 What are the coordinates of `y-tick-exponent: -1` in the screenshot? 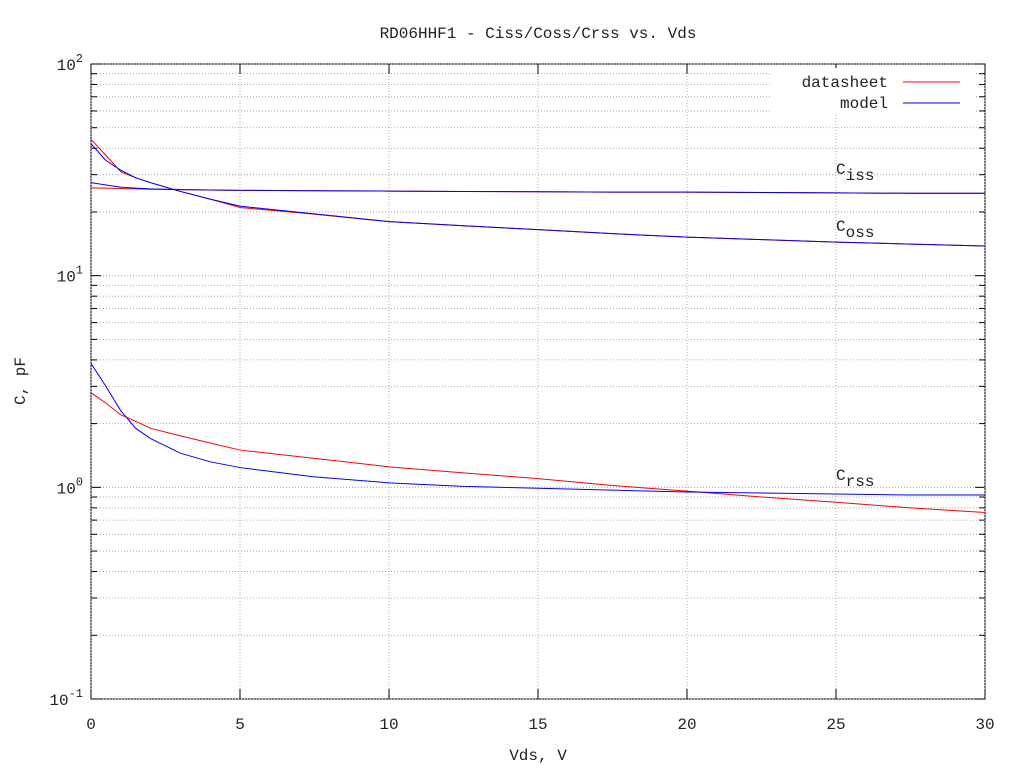 It's located at (76, 694).